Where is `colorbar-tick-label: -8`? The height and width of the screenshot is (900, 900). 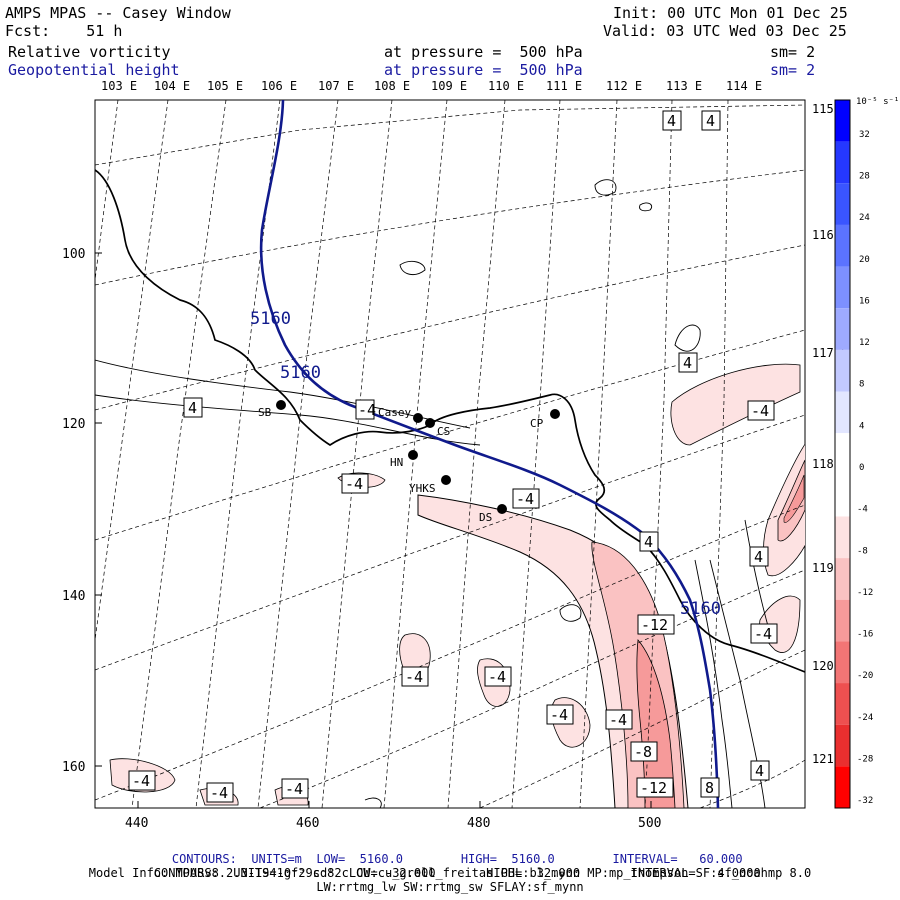 colorbar-tick-label: -8 is located at coordinates (862, 551).